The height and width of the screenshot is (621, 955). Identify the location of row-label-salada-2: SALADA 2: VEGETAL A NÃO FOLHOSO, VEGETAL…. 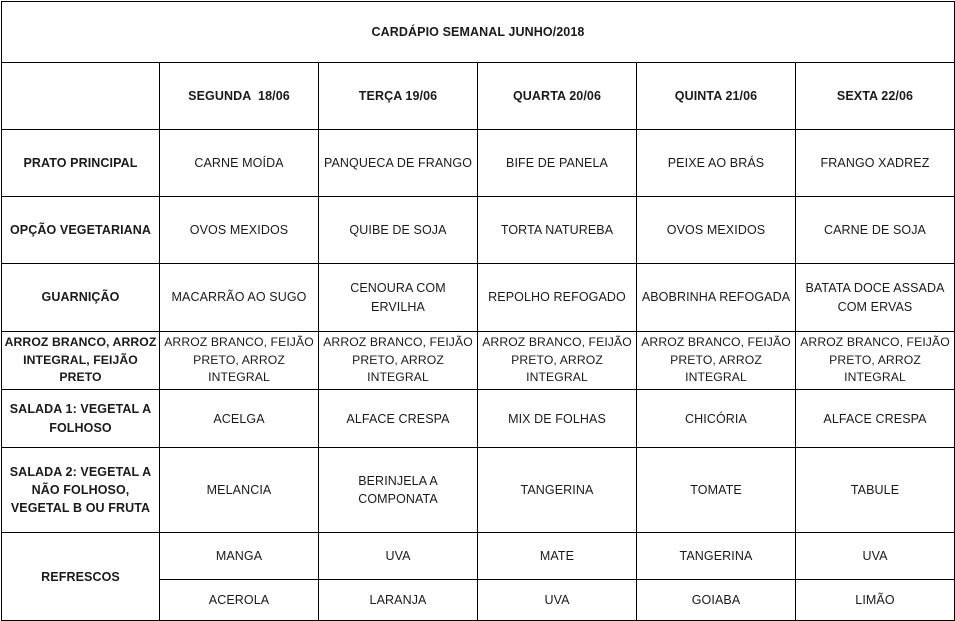
(80, 490).